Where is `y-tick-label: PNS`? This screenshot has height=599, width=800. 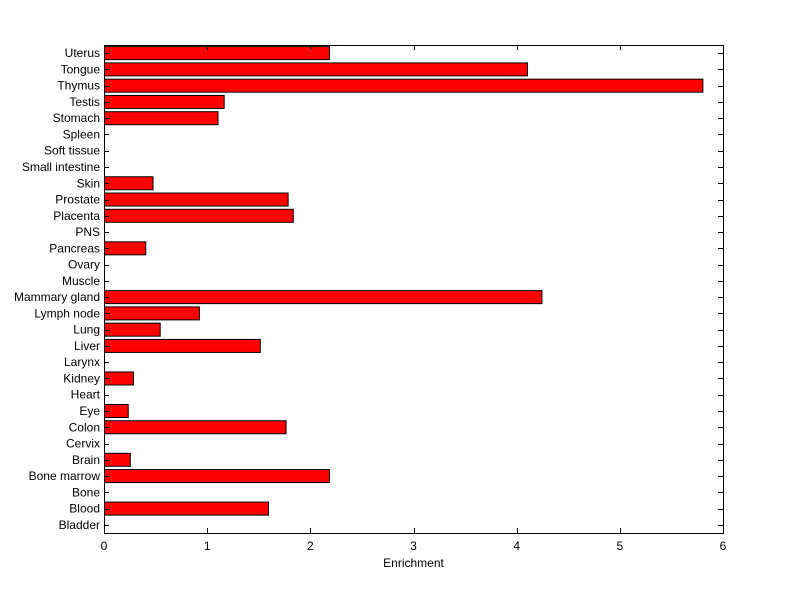
y-tick-label: PNS is located at coordinates (87, 232).